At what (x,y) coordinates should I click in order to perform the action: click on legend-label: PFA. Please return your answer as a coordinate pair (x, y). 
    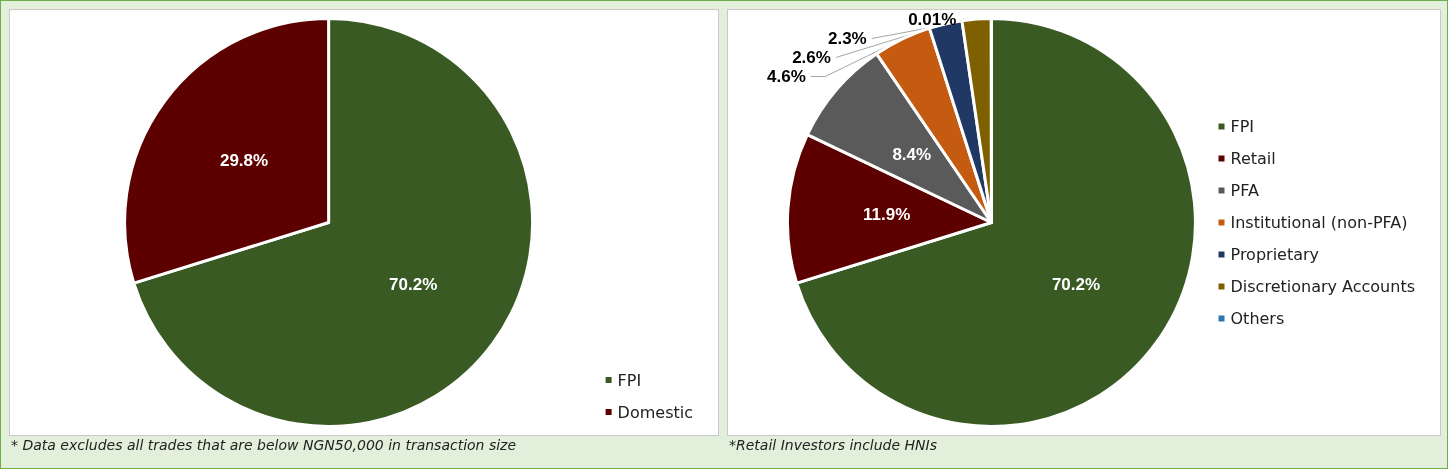
    Looking at the image, I should click on (1244, 190).